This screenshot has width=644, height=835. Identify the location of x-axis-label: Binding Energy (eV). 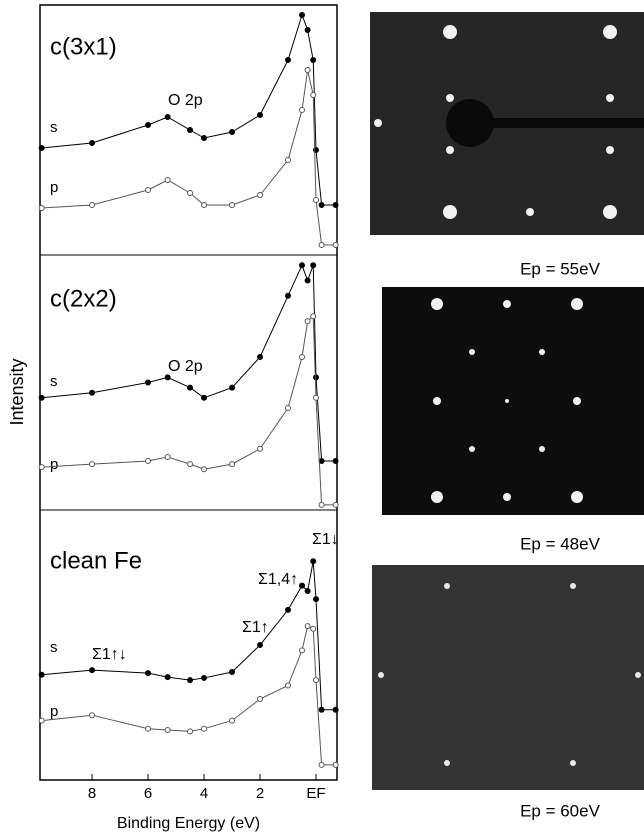
(188, 823).